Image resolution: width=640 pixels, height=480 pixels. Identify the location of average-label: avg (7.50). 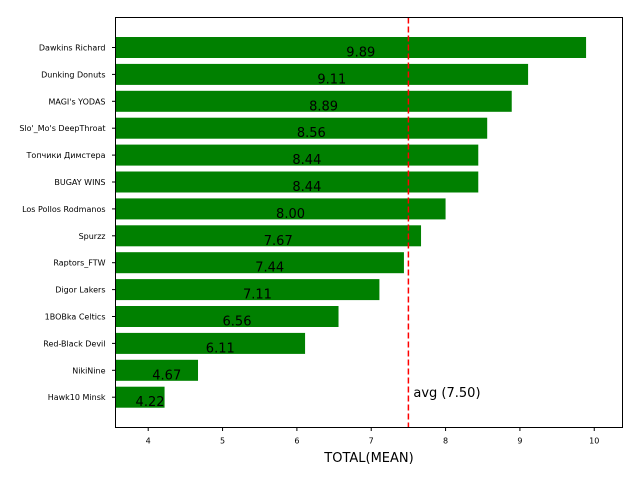
(446, 393).